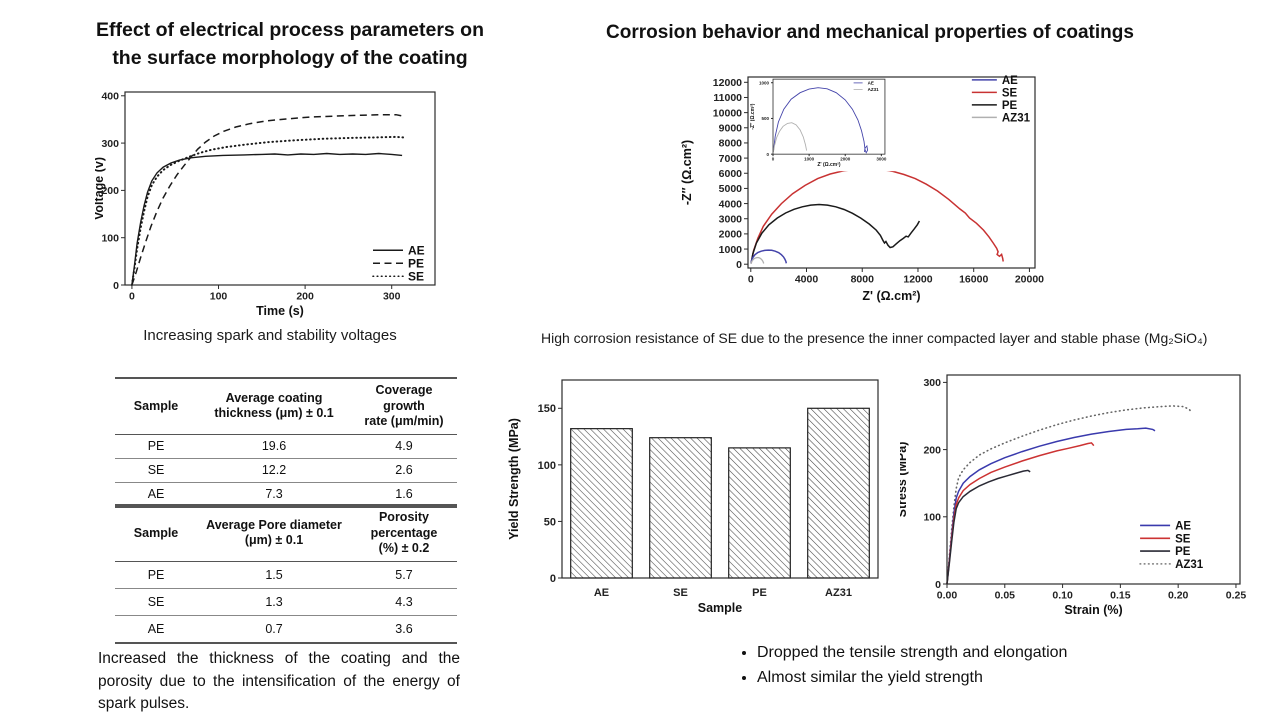 The width and height of the screenshot is (1280, 720). What do you see at coordinates (731, 174) in the screenshot?
I see `y-tick-label: 6000` at bounding box center [731, 174].